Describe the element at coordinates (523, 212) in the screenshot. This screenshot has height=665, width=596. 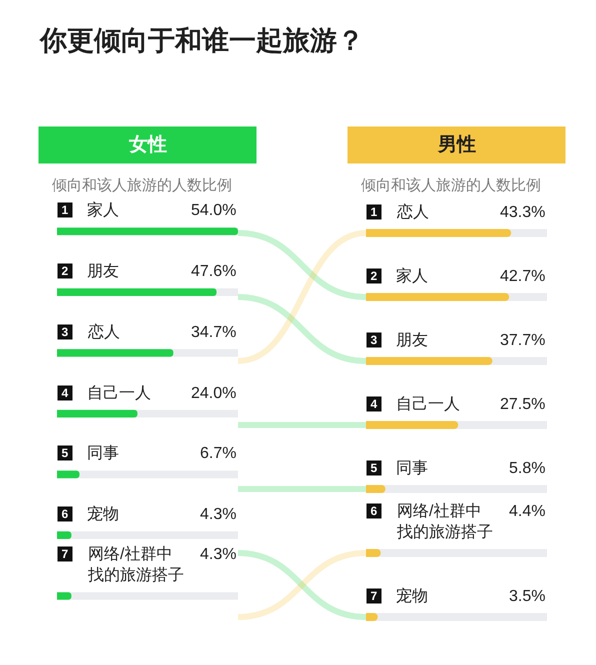
I see `data-label: 43.3%` at that location.